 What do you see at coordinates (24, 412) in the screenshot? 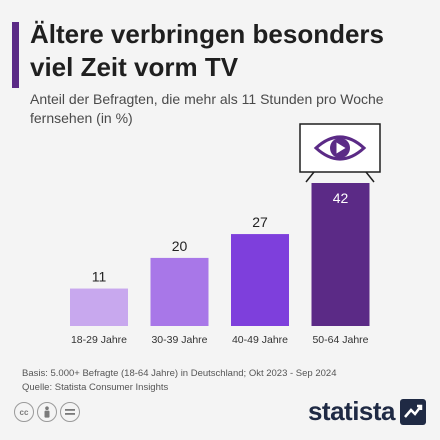
I see `cc-icon: cc` at bounding box center [24, 412].